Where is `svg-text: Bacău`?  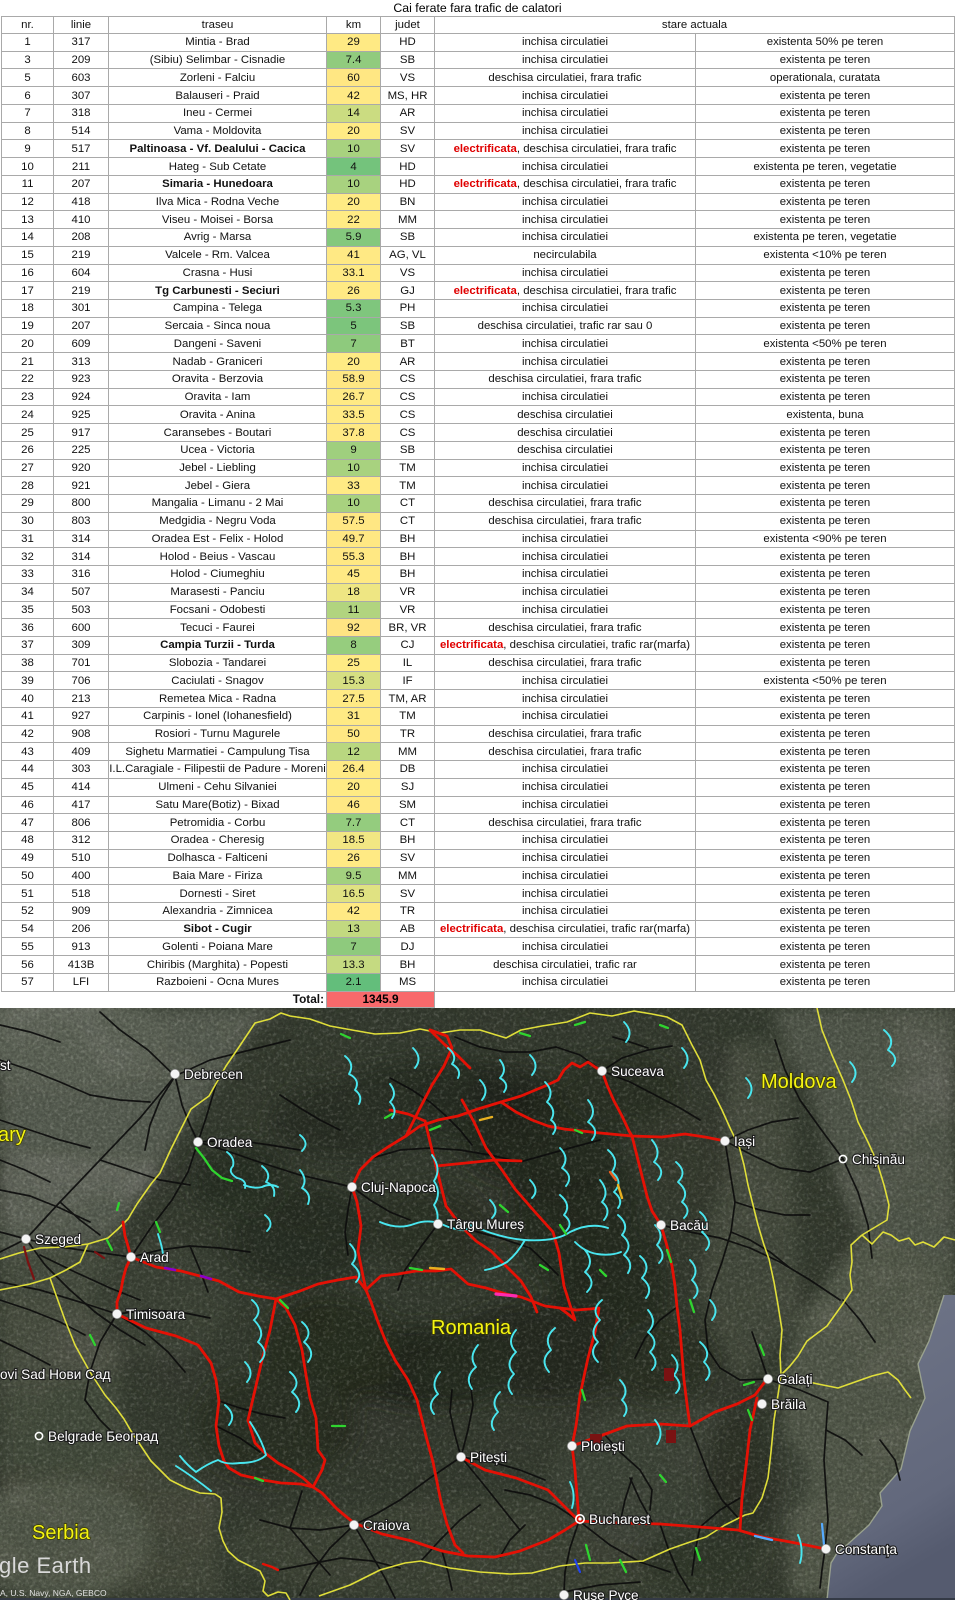
svg-text: Bacău is located at coordinates (689, 1225).